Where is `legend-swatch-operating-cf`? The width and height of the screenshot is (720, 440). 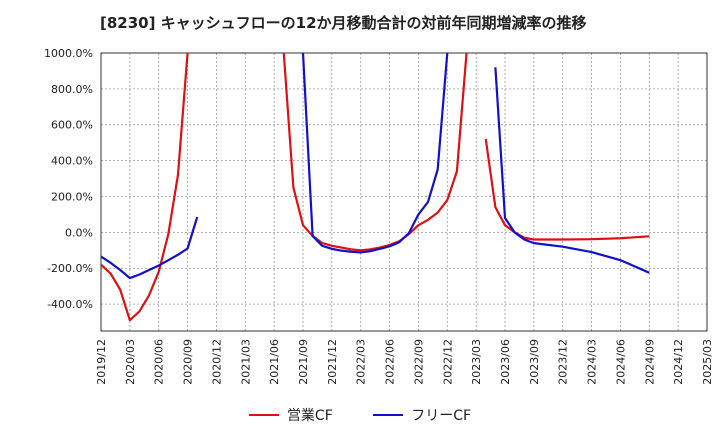 legend-swatch-operating-cf is located at coordinates (263, 415).